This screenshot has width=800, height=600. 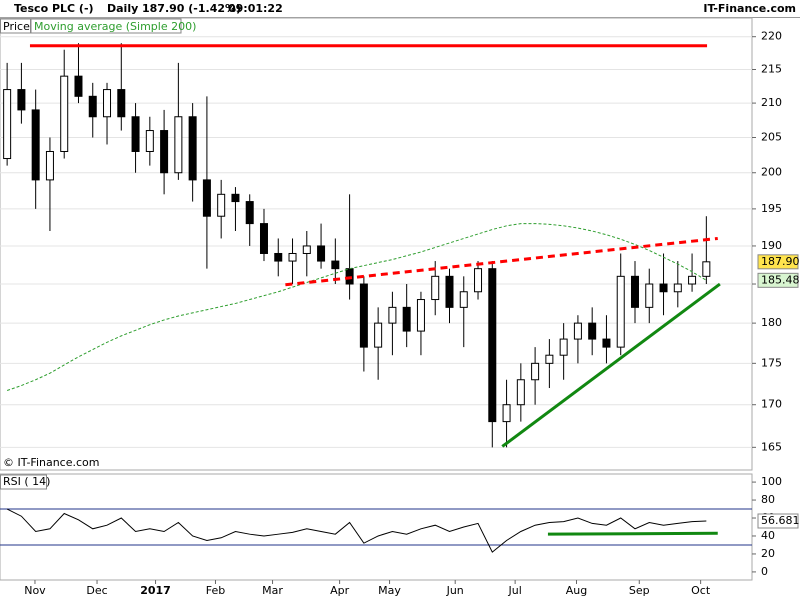 What do you see at coordinates (771, 404) in the screenshot?
I see `y-tick-label: 170` at bounding box center [771, 404].